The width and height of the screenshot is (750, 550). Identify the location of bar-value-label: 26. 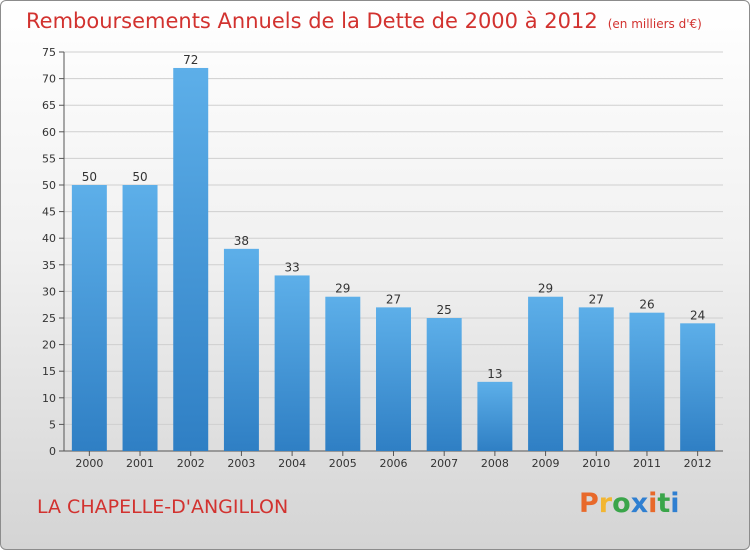
(646, 305).